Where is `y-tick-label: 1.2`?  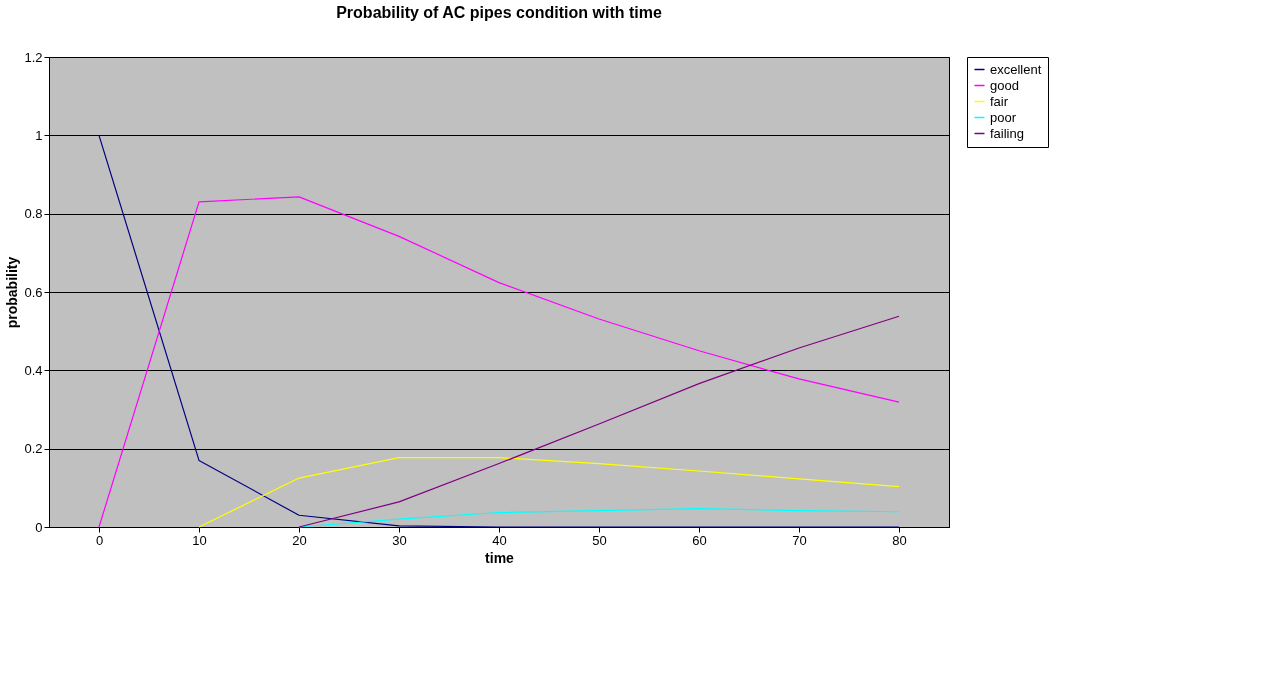 y-tick-label: 1.2 is located at coordinates (33, 57).